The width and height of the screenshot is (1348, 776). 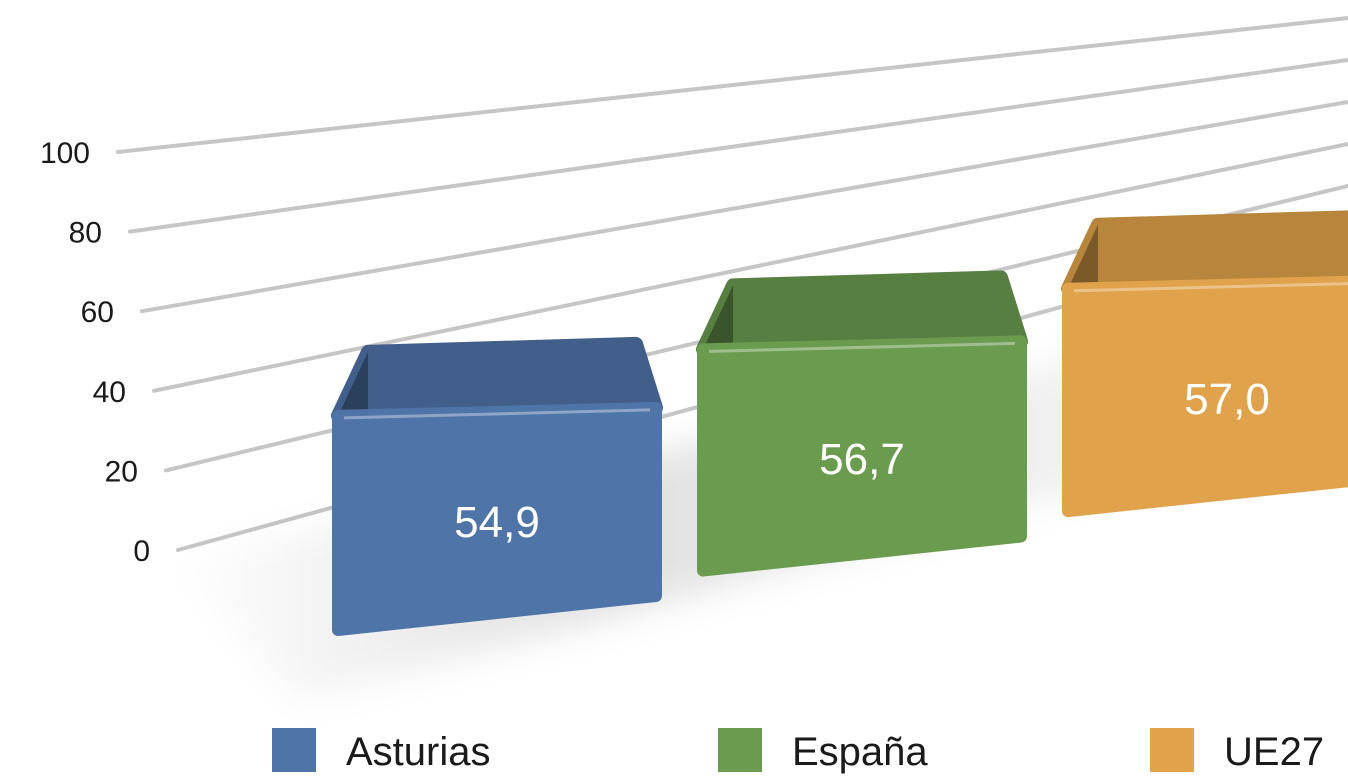 I want to click on legend-label: Asturias, so click(x=418, y=752).